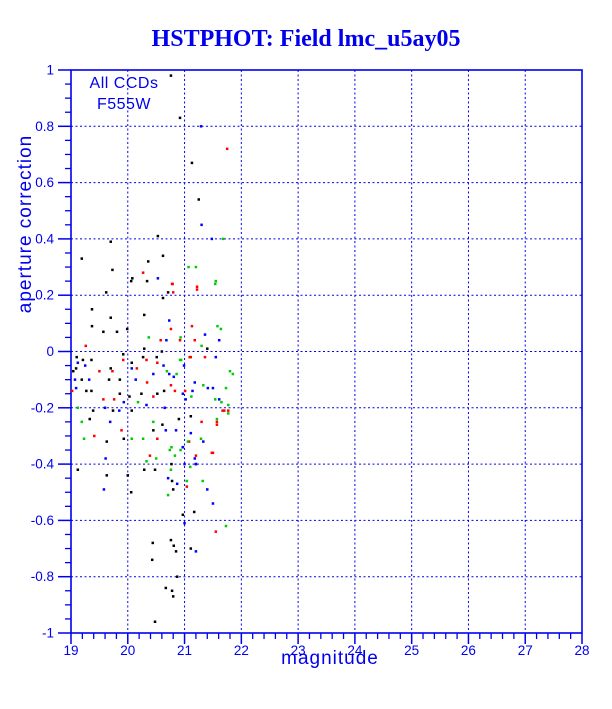 This screenshot has height=709, width=612. I want to click on x-tick-label: 23, so click(298, 650).